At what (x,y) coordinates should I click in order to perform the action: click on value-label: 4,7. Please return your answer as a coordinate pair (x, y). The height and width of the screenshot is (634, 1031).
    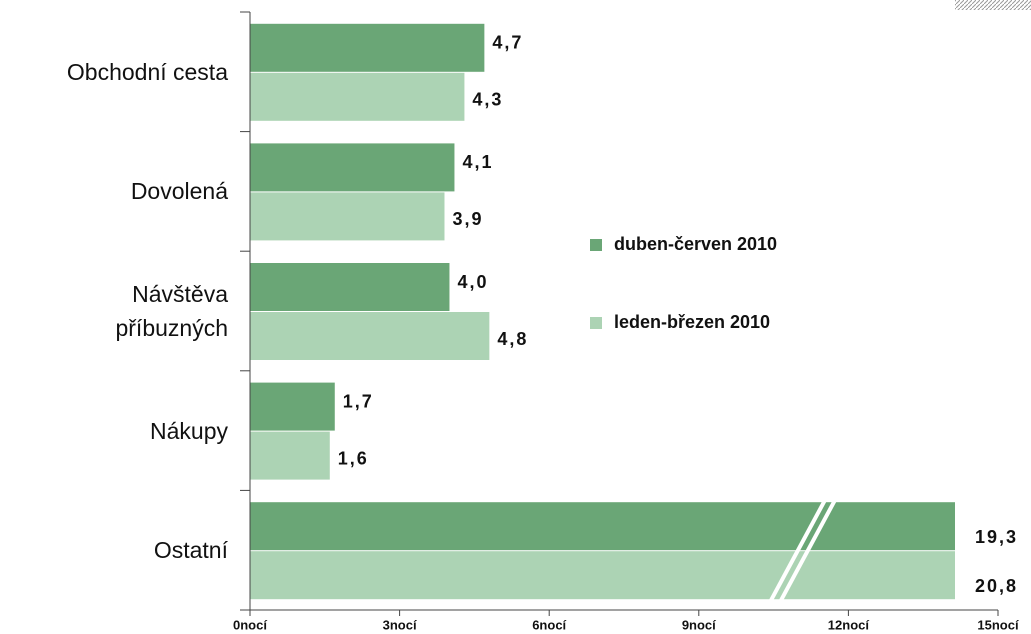
    Looking at the image, I should click on (507, 43).